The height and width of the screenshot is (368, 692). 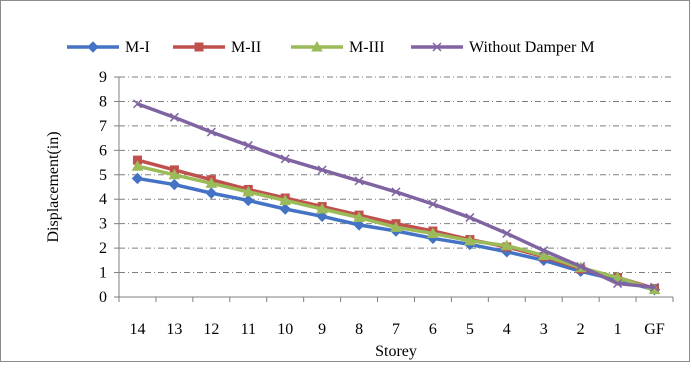 What do you see at coordinates (507, 329) in the screenshot?
I see `x-tick-label: 4` at bounding box center [507, 329].